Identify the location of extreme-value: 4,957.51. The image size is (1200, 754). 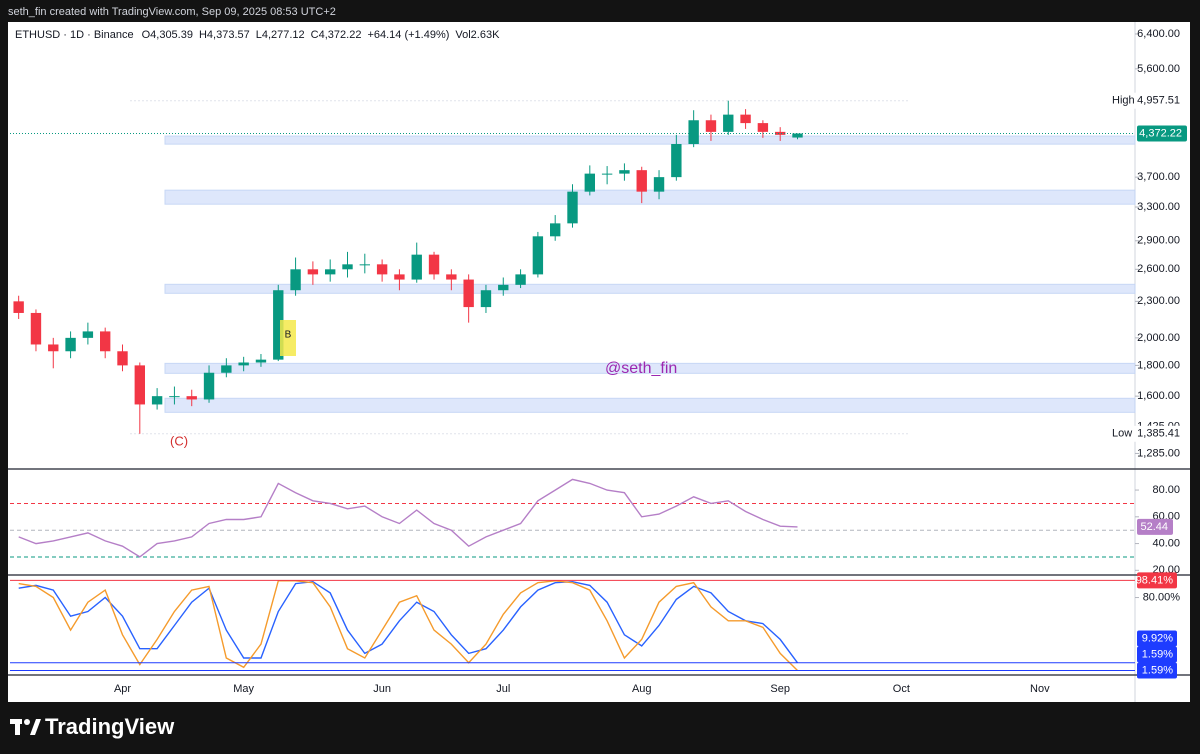
(1158, 101).